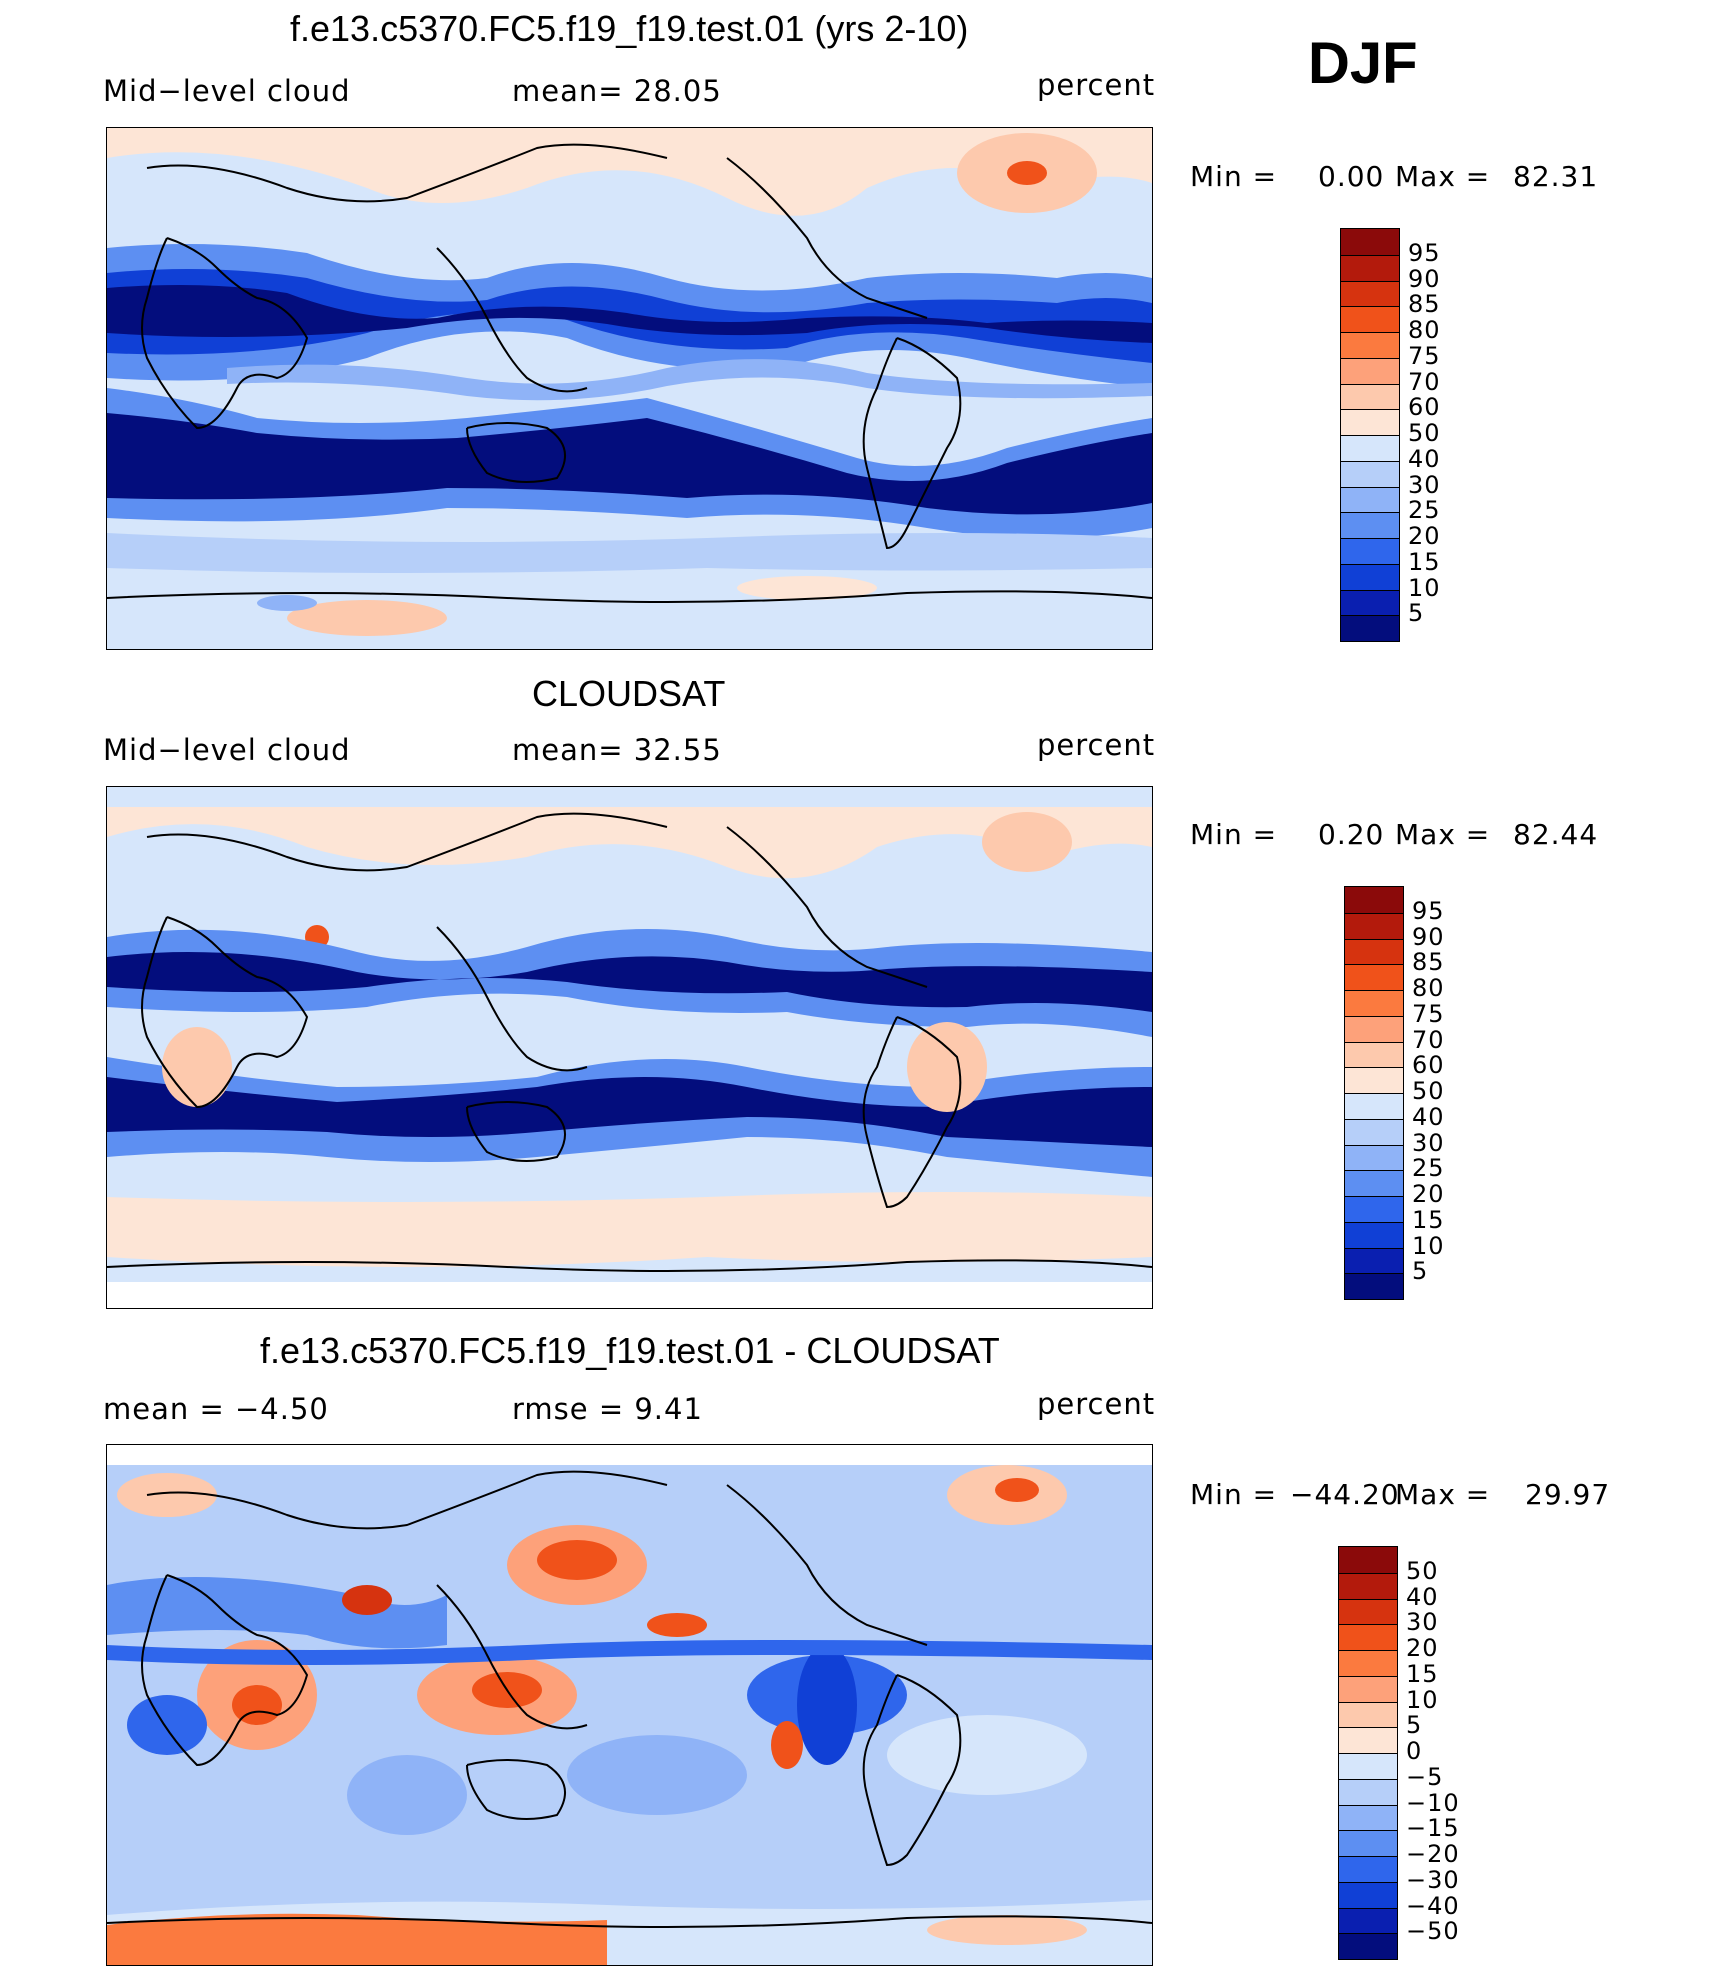 This screenshot has height=1966, width=1710. I want to click on panel-obs-colorbar, so click(1374, 1093).